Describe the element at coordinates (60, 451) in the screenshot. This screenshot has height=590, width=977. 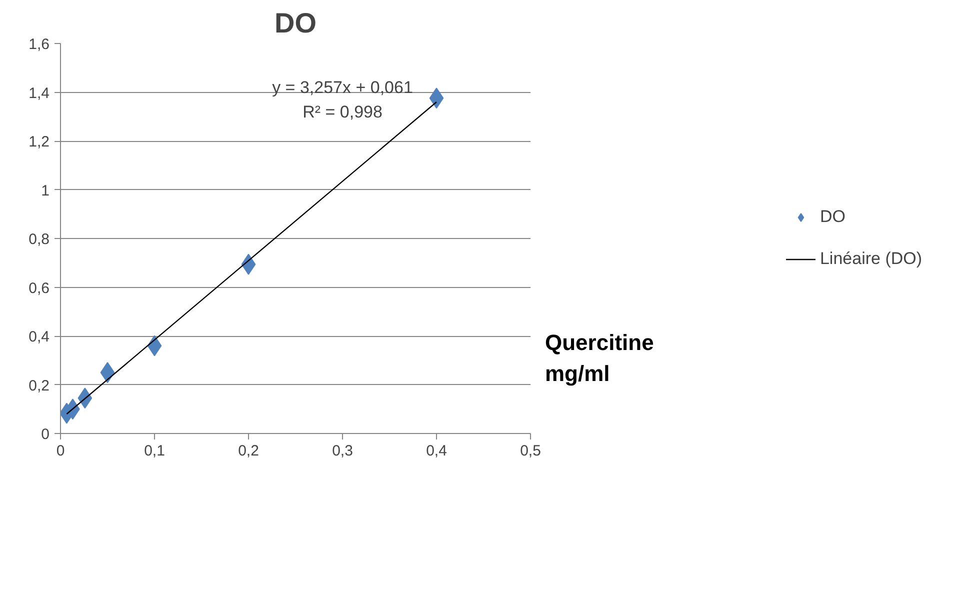
I see `x-tick-label: 0` at that location.